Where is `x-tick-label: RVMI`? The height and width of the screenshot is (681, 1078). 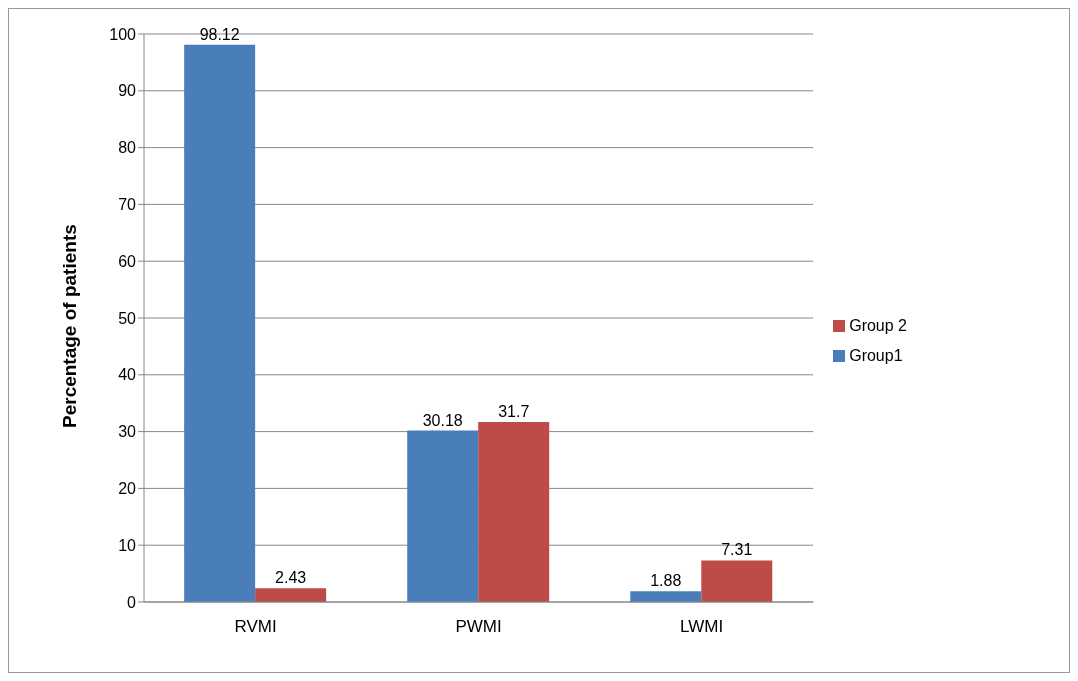 x-tick-label: RVMI is located at coordinates (255, 627).